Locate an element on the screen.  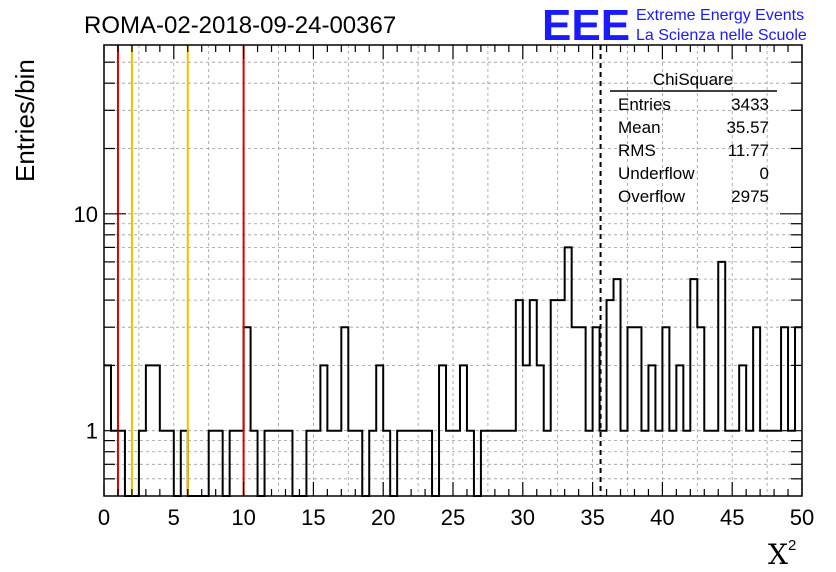
x-tick-label: 40 is located at coordinates (662, 517).